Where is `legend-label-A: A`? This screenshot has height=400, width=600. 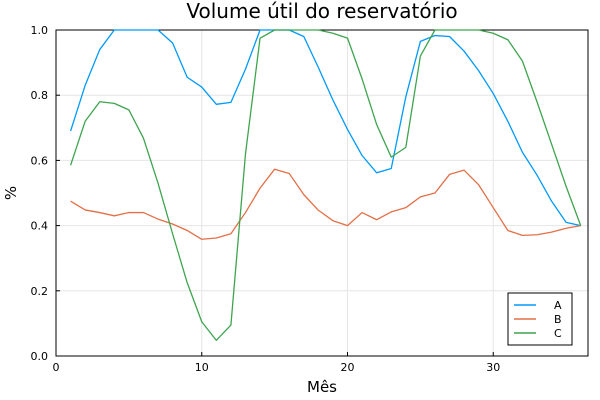 legend-label-A: A is located at coordinates (558, 305).